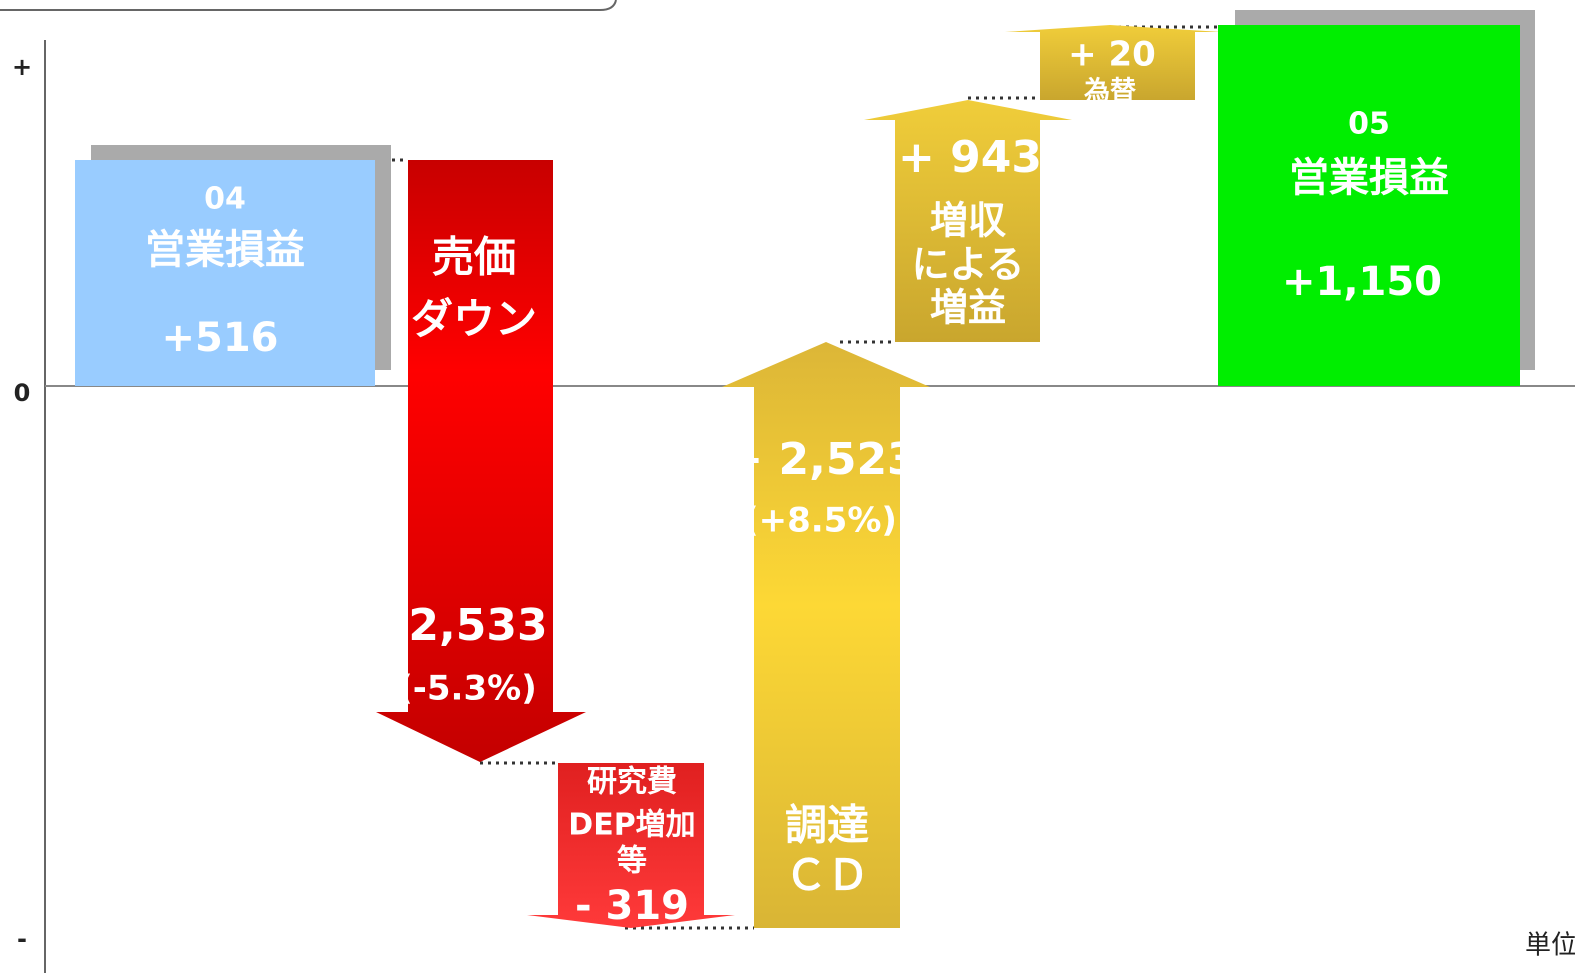 This screenshot has width=1575, height=973. I want to click on title-frame, so click(308, 5).